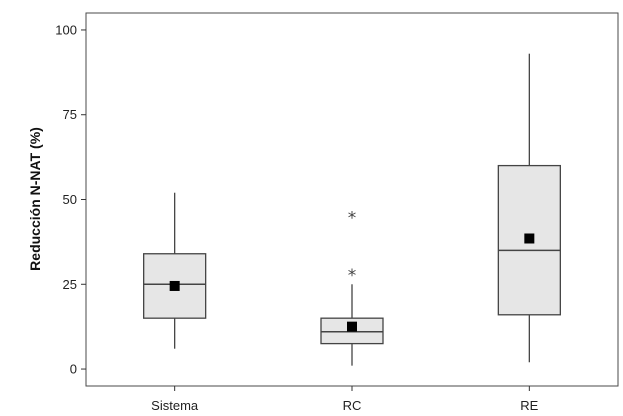 The width and height of the screenshot is (623, 416). Describe the element at coordinates (175, 405) in the screenshot. I see `x-tick-label: Sistema` at that location.